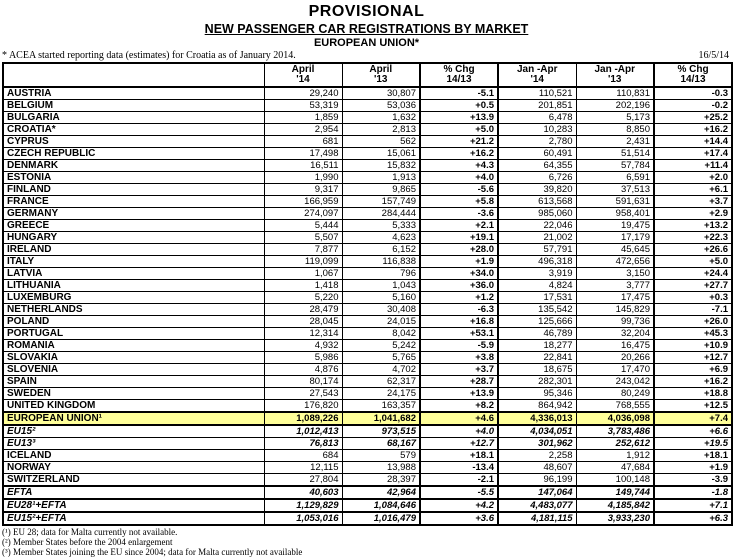 The image size is (733, 557). What do you see at coordinates (381, 141) in the screenshot?
I see `value-cell: 562` at bounding box center [381, 141].